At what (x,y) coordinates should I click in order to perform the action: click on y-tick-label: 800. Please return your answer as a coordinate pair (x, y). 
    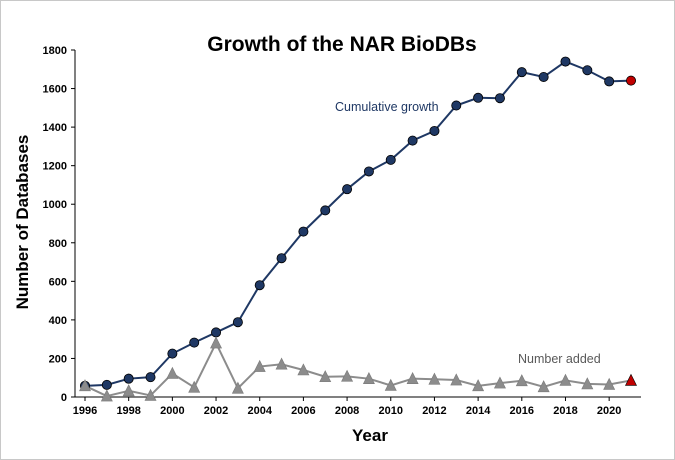
    Looking at the image, I should click on (58, 244).